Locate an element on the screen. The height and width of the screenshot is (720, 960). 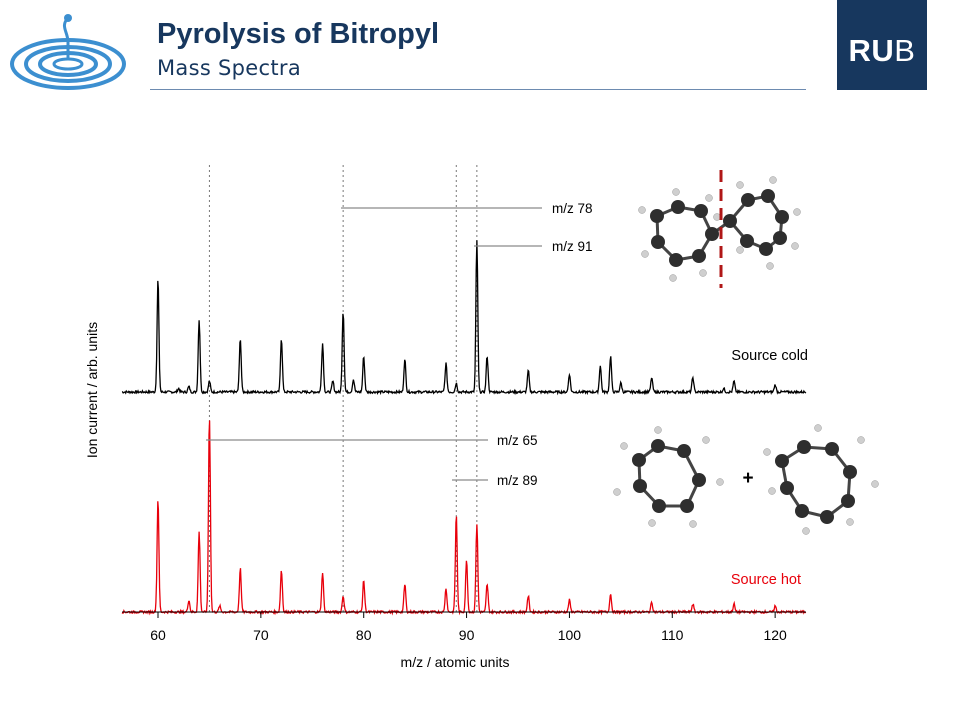
x-tick-label: 80 is located at coordinates (364, 635).